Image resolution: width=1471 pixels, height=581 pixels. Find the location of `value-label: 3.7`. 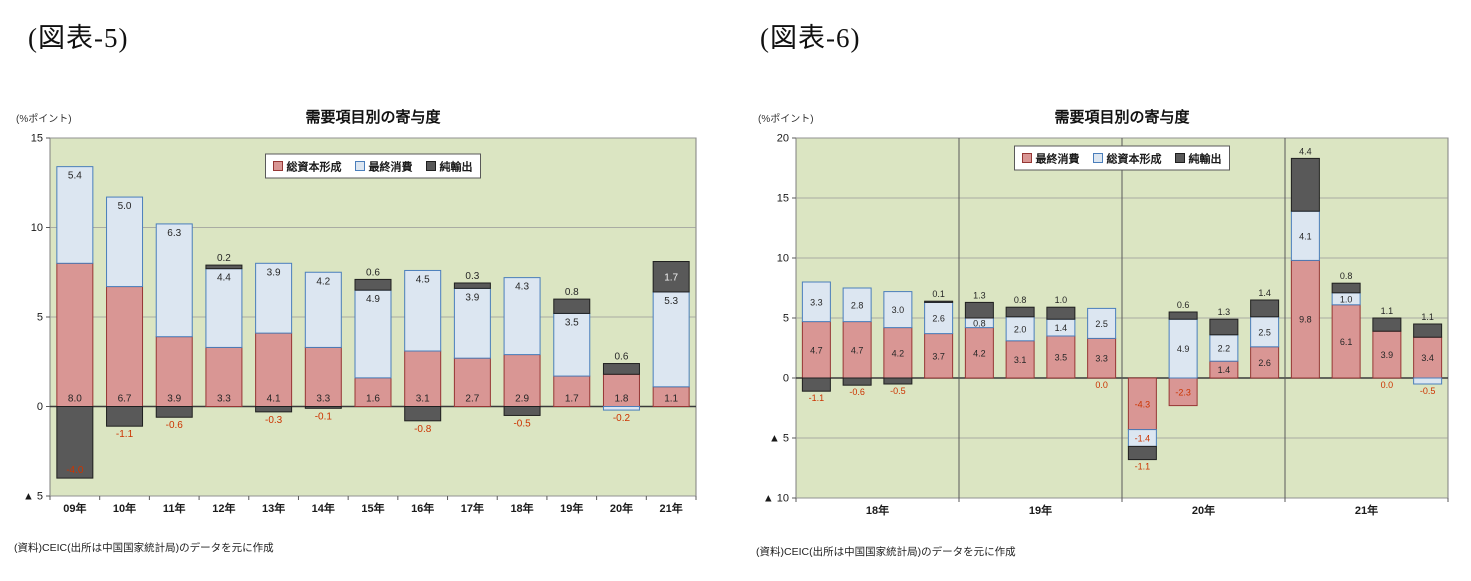

value-label: 3.7 is located at coordinates (938, 356).